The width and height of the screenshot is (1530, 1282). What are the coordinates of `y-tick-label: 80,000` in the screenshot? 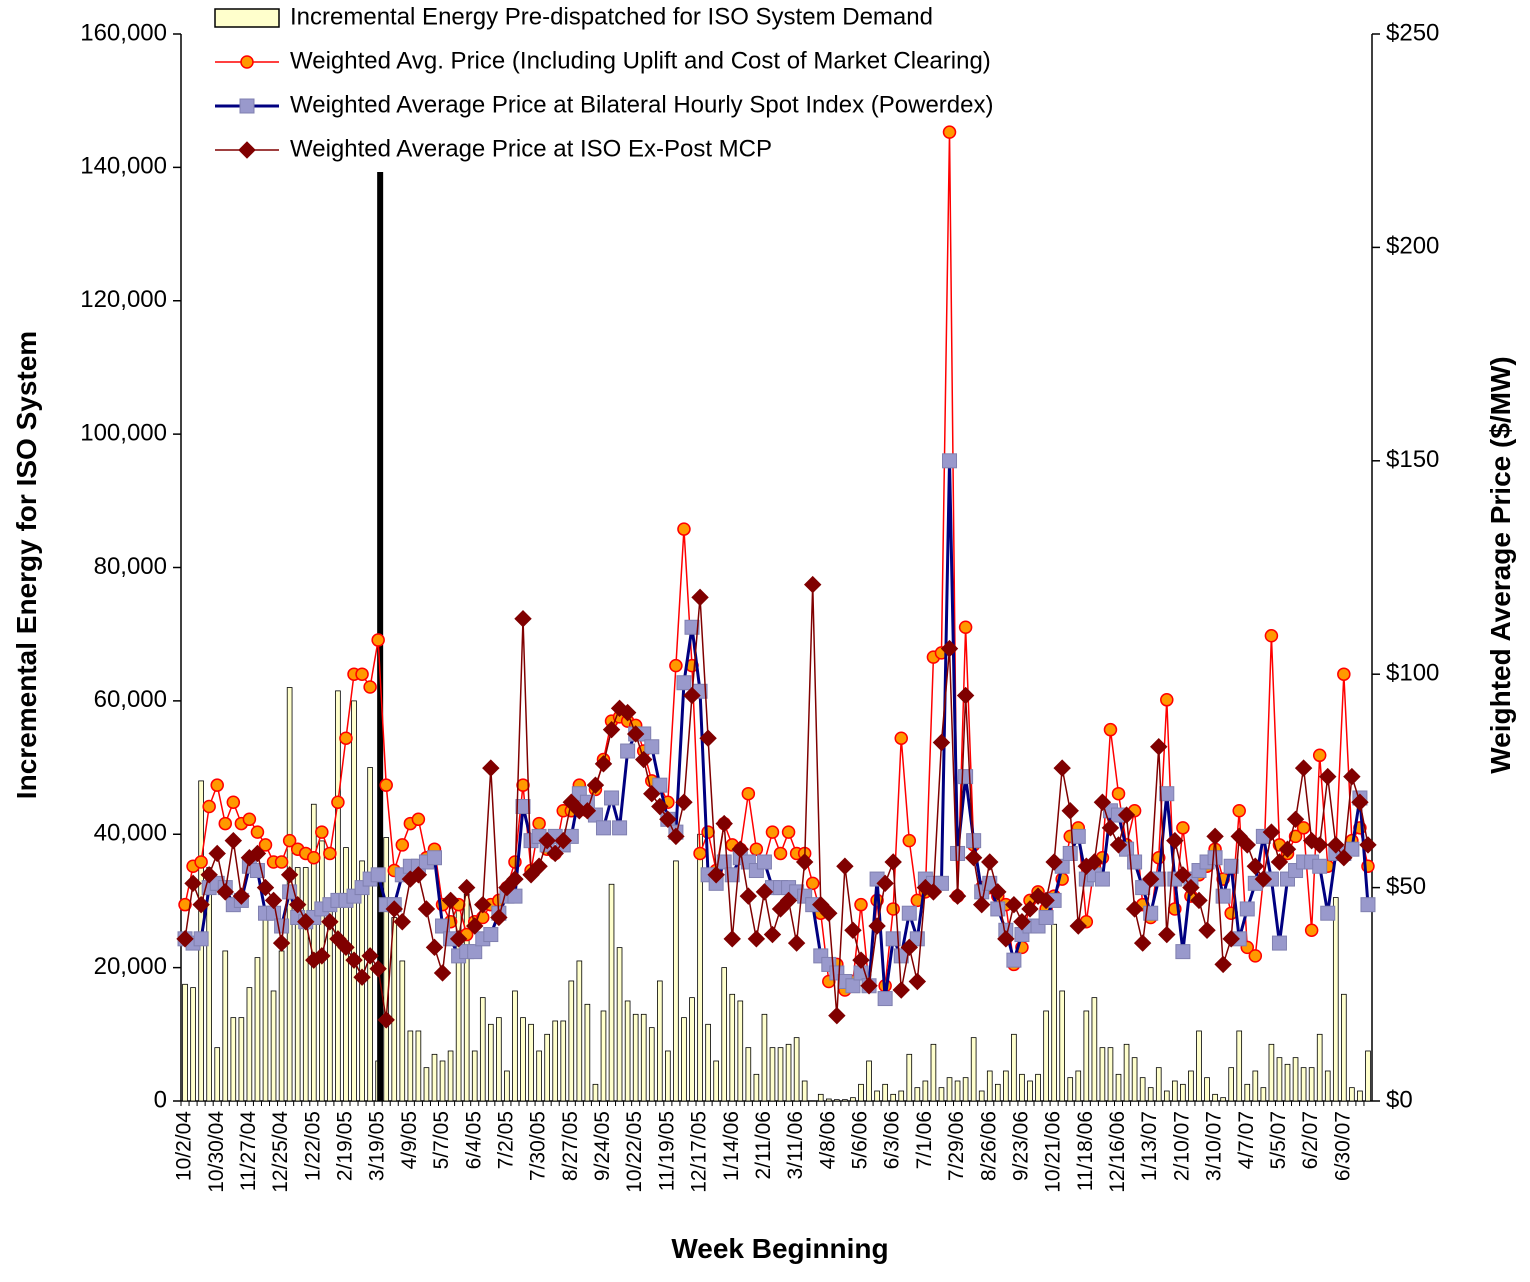 It's located at (130, 566).